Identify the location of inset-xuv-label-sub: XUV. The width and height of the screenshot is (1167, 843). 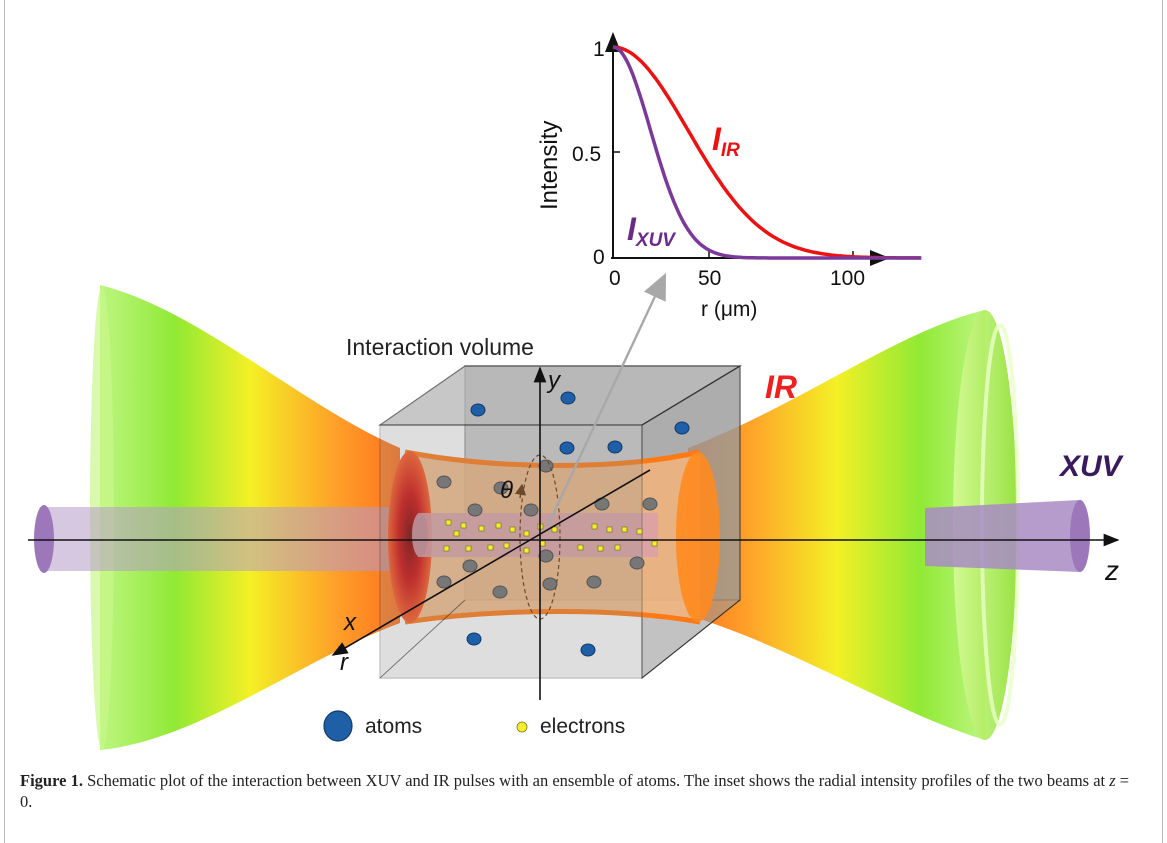
(655, 240).